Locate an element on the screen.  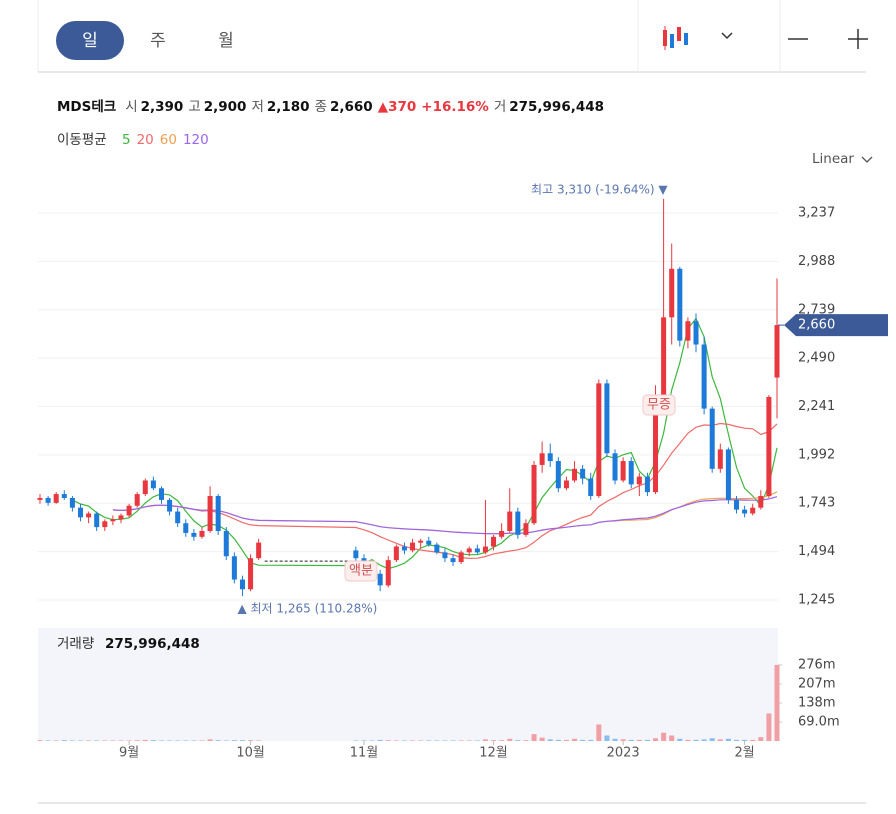
x-tick-label: 11월 is located at coordinates (364, 753).